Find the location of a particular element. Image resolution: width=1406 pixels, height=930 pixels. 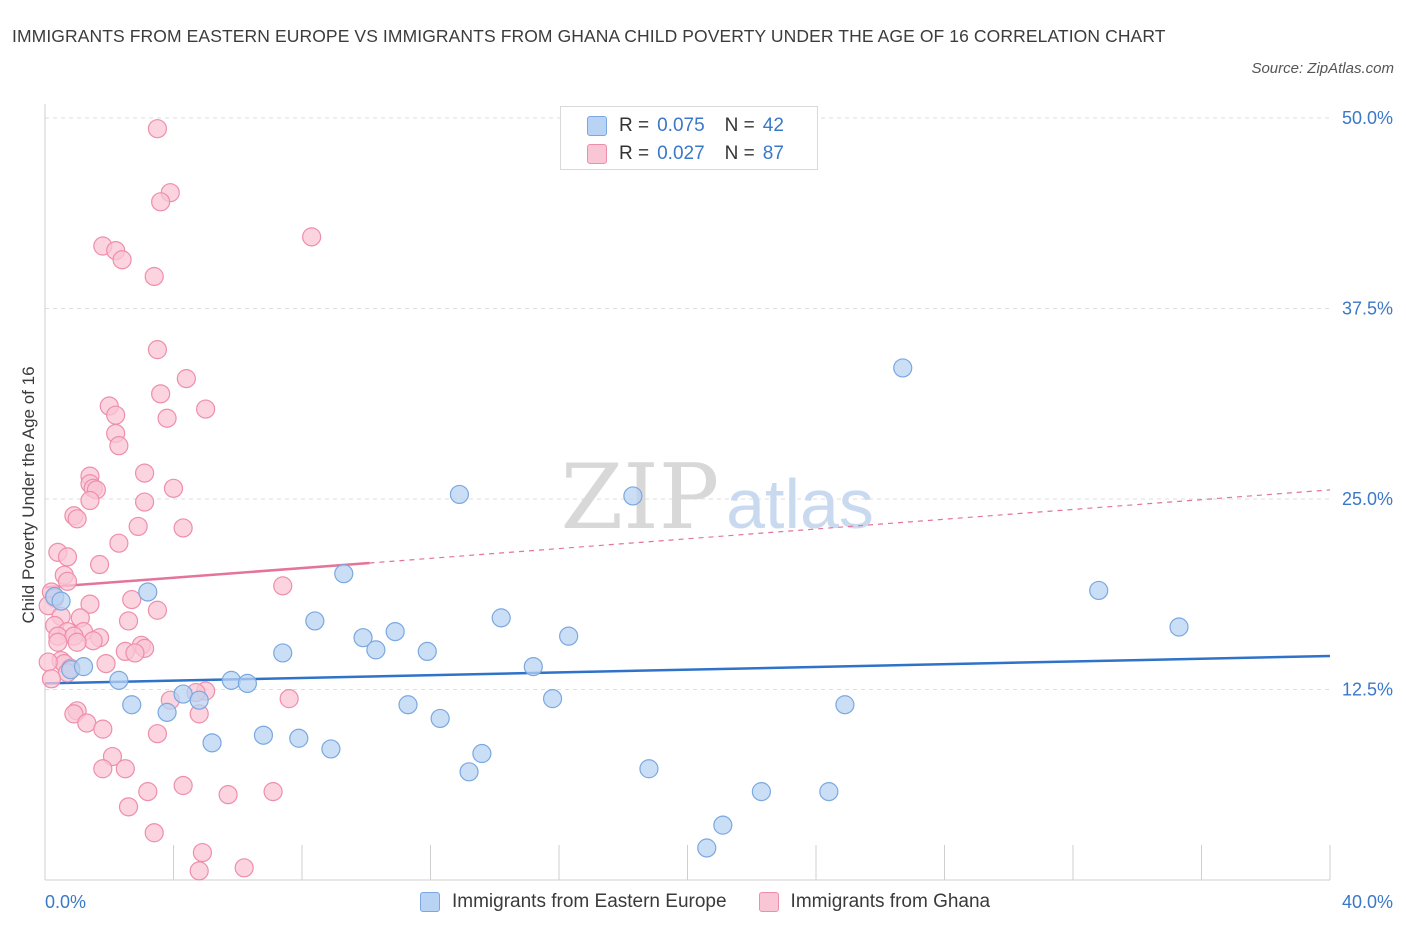

y-axis-label: Child Poverty Under the Age of 16 is located at coordinates (28, 494).